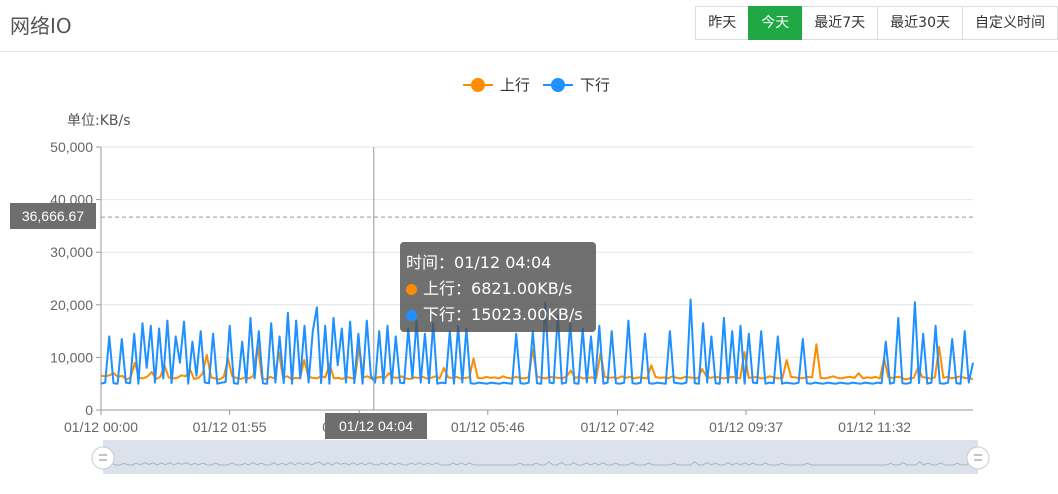 The image size is (1058, 494). I want to click on range-button-today: 今天, so click(775, 23).